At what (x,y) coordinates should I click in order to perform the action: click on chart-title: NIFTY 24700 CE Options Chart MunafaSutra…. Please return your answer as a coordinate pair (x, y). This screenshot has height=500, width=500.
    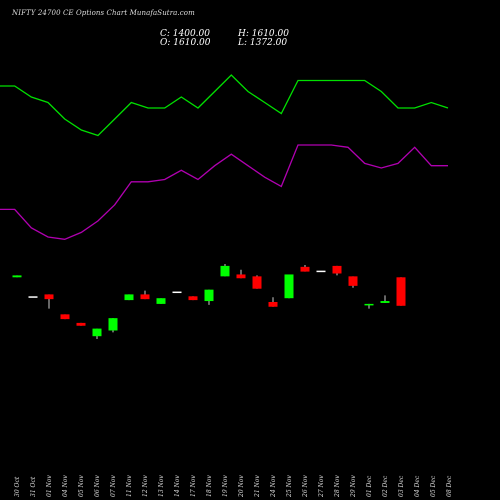
    Looking at the image, I should click on (103, 13).